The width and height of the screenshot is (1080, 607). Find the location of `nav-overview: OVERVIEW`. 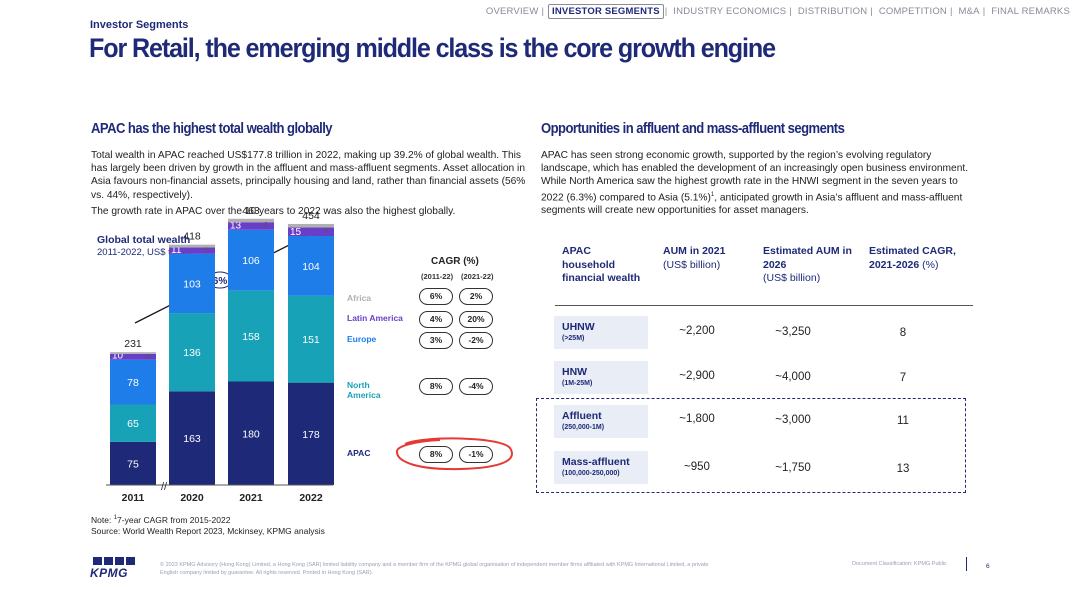

nav-overview: OVERVIEW is located at coordinates (512, 11).